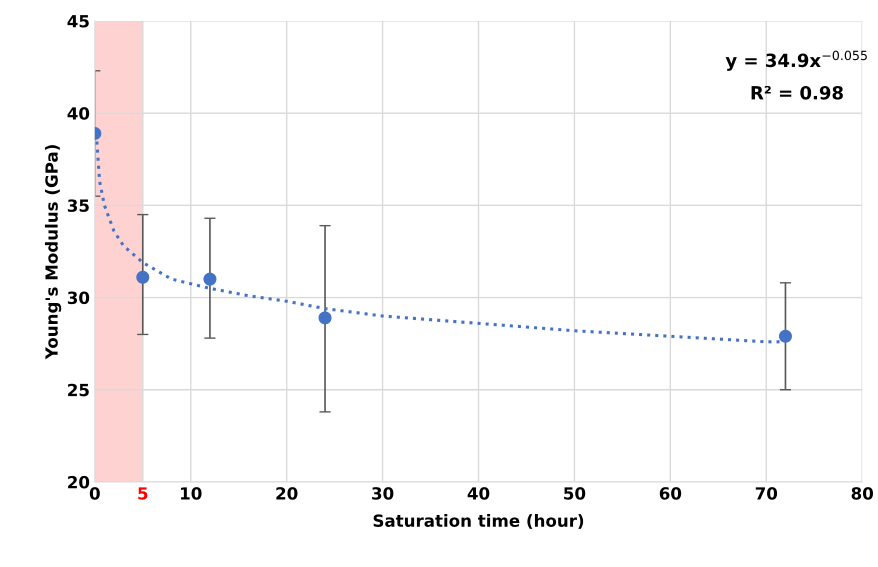 The image size is (878, 567). I want to click on x-tick-label: 70, so click(767, 493).